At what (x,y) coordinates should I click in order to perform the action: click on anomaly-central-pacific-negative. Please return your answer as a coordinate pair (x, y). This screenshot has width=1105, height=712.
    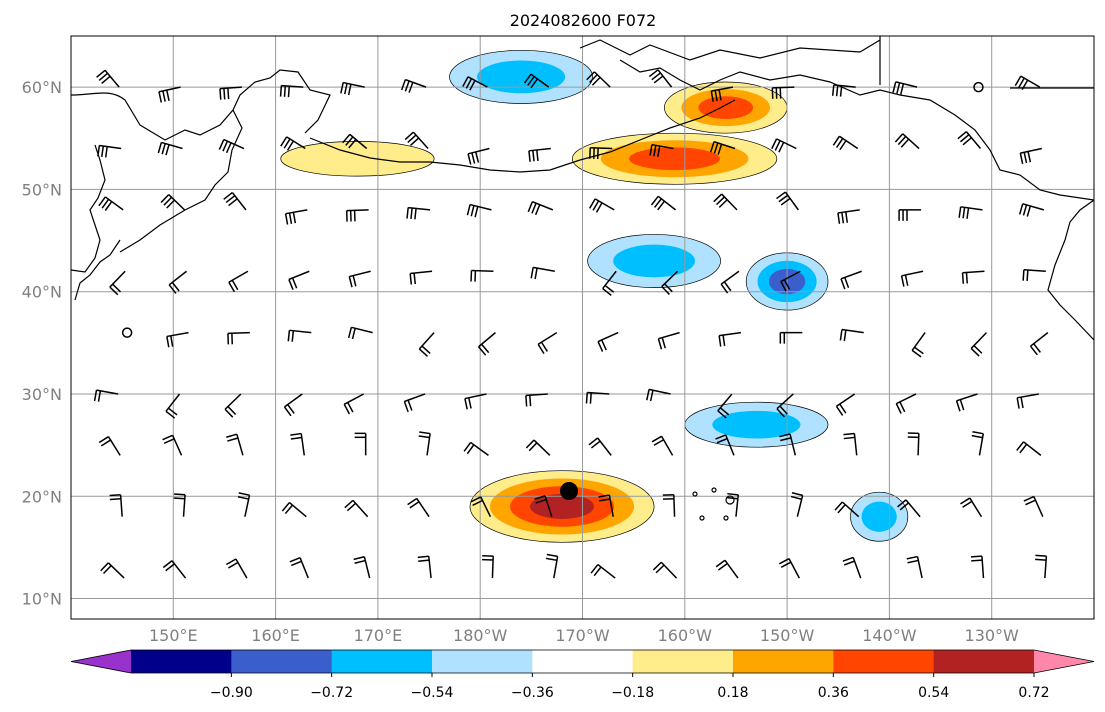
    Looking at the image, I should click on (654, 261).